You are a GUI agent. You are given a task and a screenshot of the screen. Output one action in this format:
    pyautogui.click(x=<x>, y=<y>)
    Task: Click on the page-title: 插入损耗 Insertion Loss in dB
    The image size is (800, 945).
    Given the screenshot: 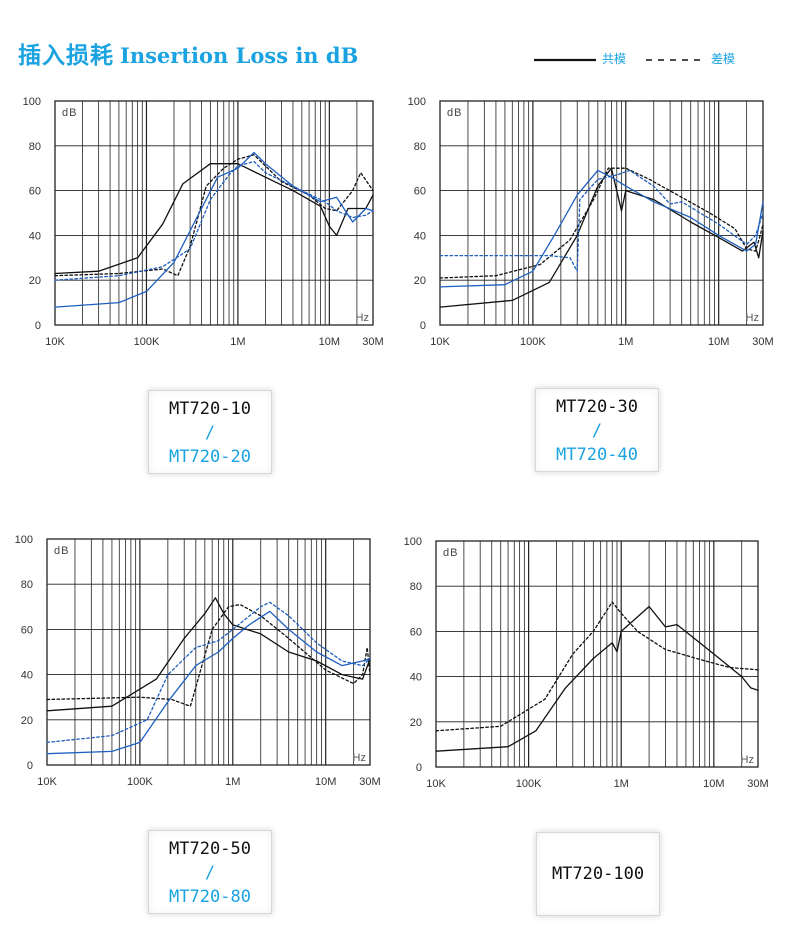 What is the action you would take?
    pyautogui.click(x=188, y=53)
    